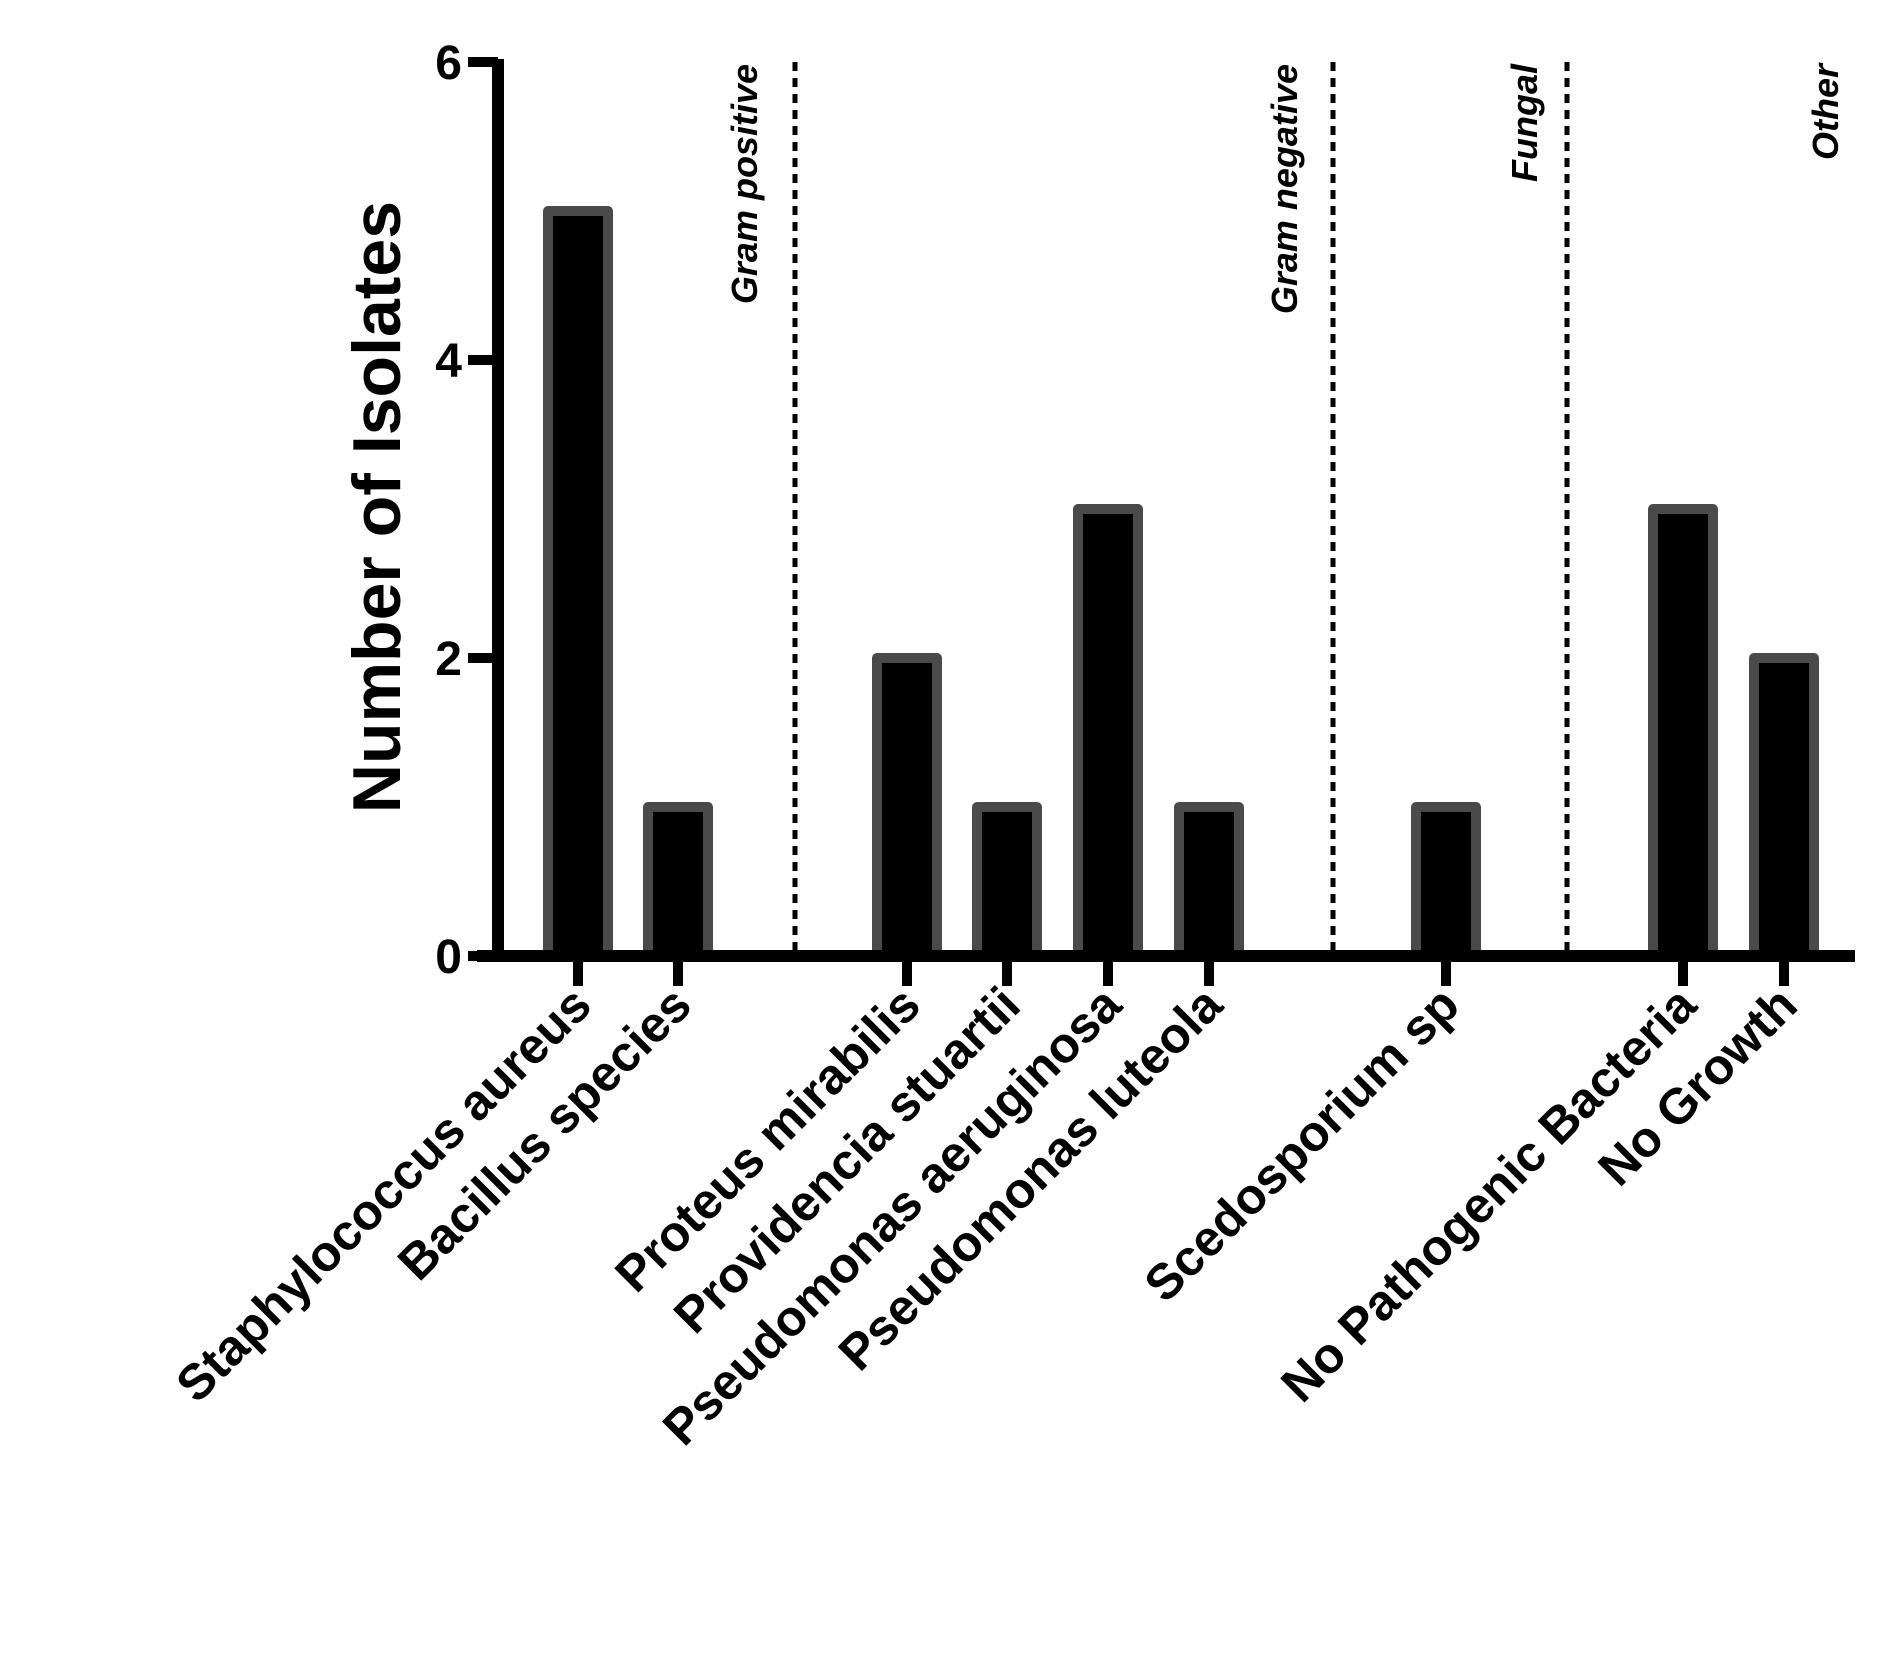 This screenshot has height=1663, width=1881. I want to click on y-tick-label-4: 4, so click(448, 361).